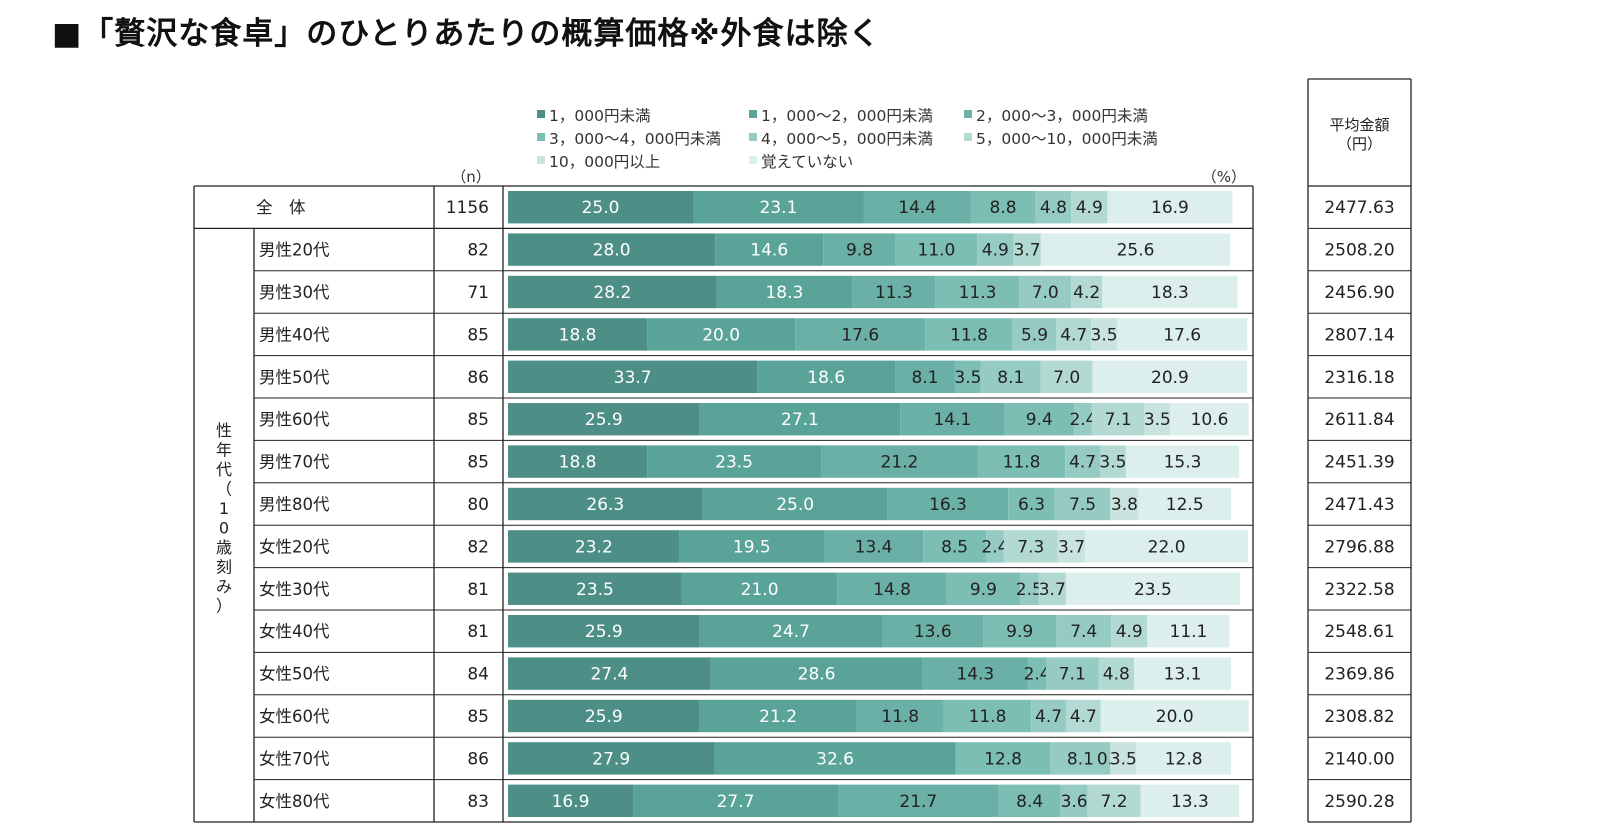  What do you see at coordinates (1029, 802) in the screenshot?
I see `data-label: 8.4` at bounding box center [1029, 802].